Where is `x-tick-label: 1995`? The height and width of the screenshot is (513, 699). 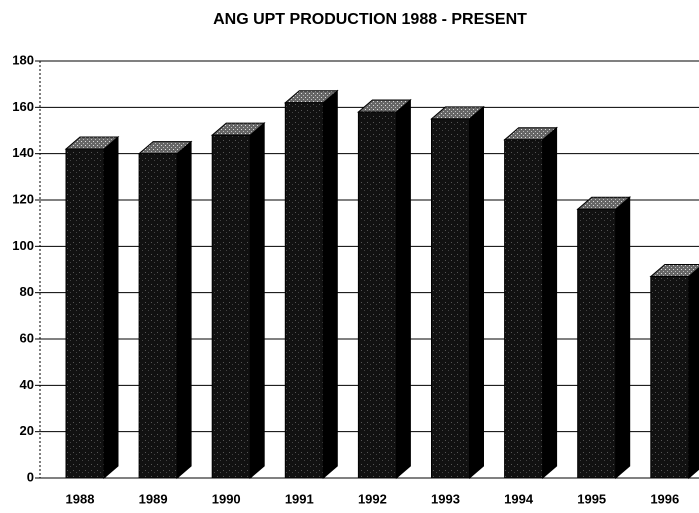 x-tick-label: 1995 is located at coordinates (591, 498).